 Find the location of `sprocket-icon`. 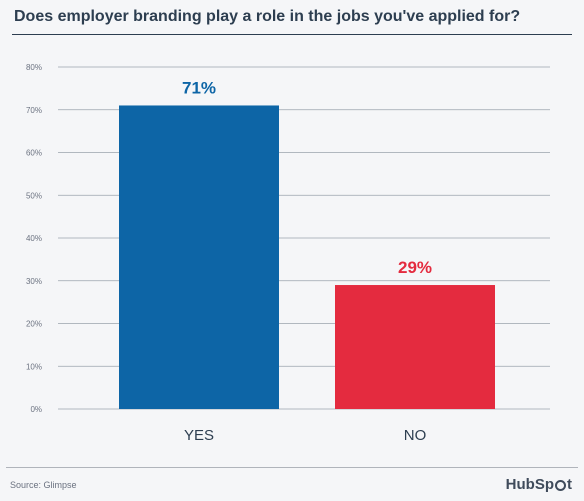

sprocket-icon is located at coordinates (560, 485).